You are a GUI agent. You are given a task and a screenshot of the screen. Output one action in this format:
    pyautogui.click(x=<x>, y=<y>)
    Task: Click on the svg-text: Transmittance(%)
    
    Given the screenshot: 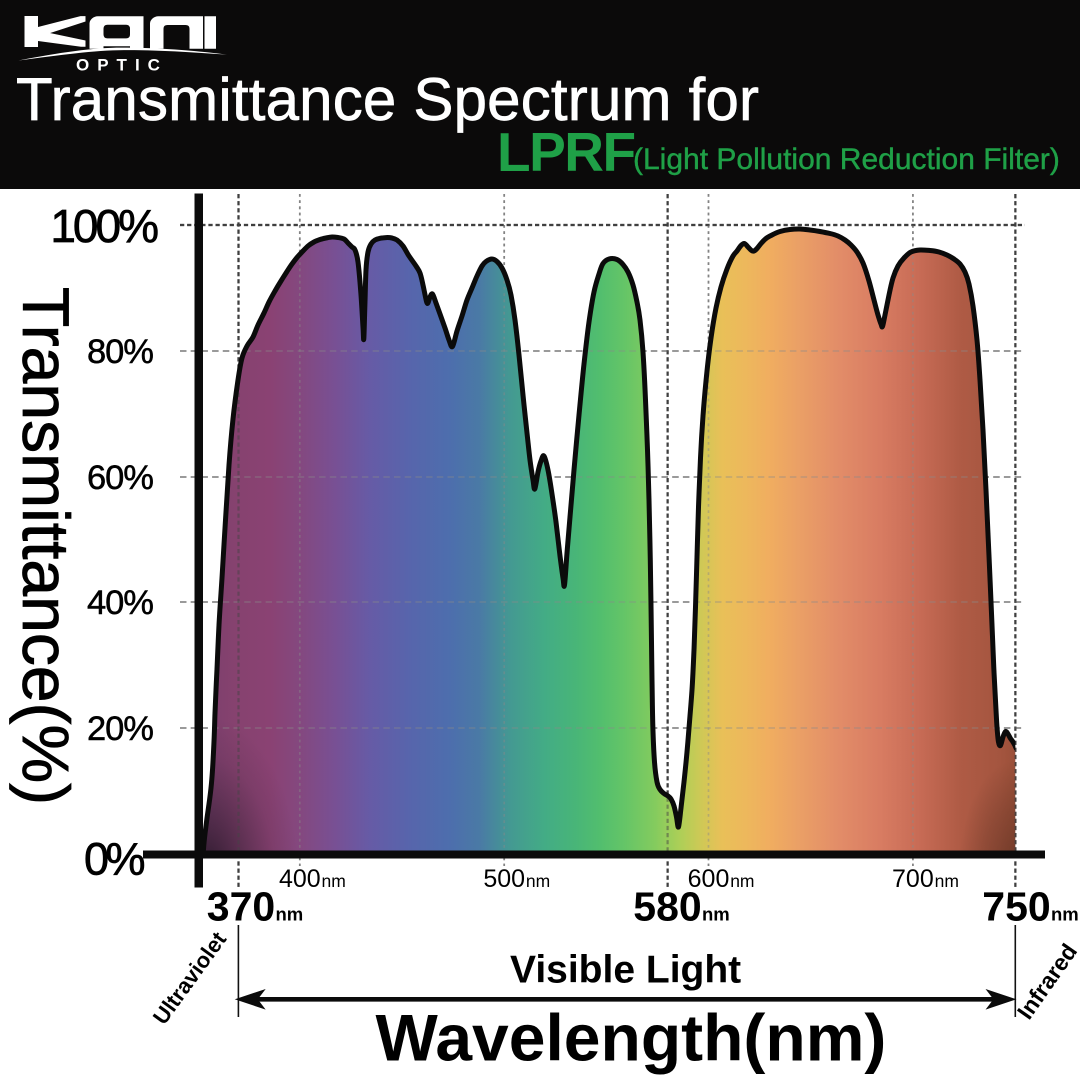 What is the action you would take?
    pyautogui.click(x=46, y=546)
    